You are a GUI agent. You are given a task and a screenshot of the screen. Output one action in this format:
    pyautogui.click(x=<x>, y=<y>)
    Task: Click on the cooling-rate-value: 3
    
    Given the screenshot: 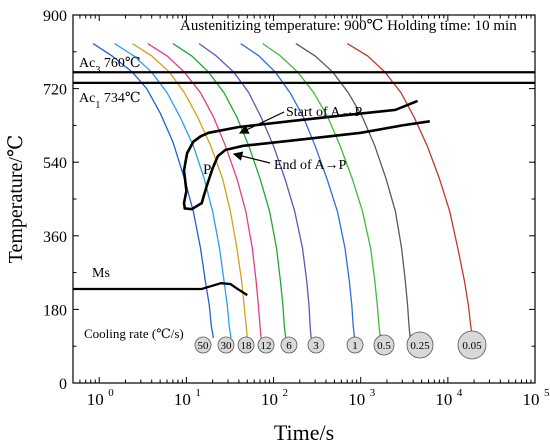 What is the action you would take?
    pyautogui.click(x=316, y=346)
    